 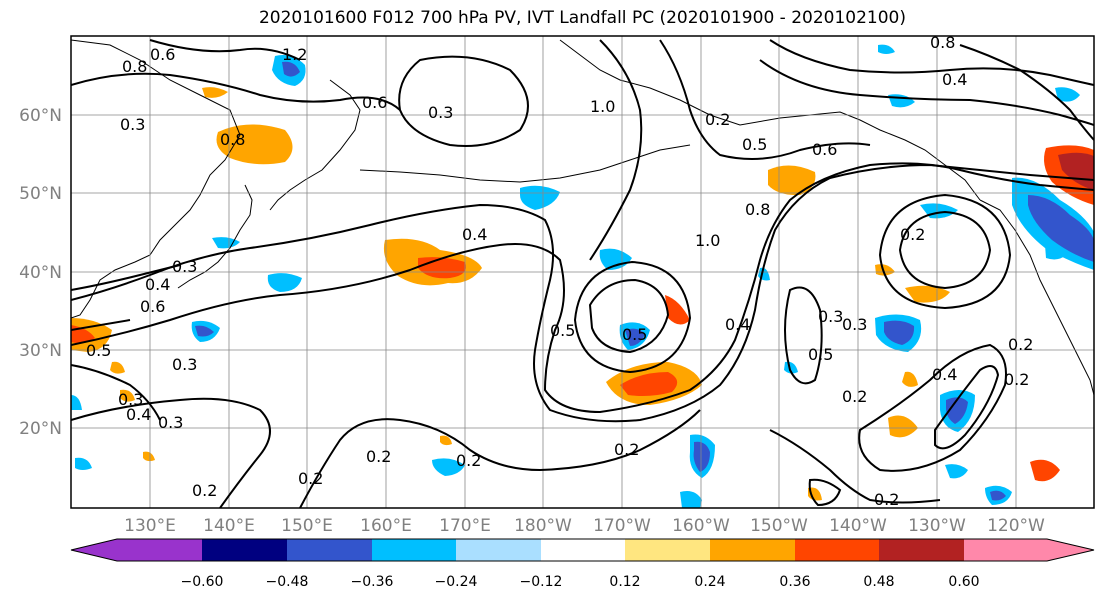 I want to click on coastline-aleutians, so click(x=525, y=163).